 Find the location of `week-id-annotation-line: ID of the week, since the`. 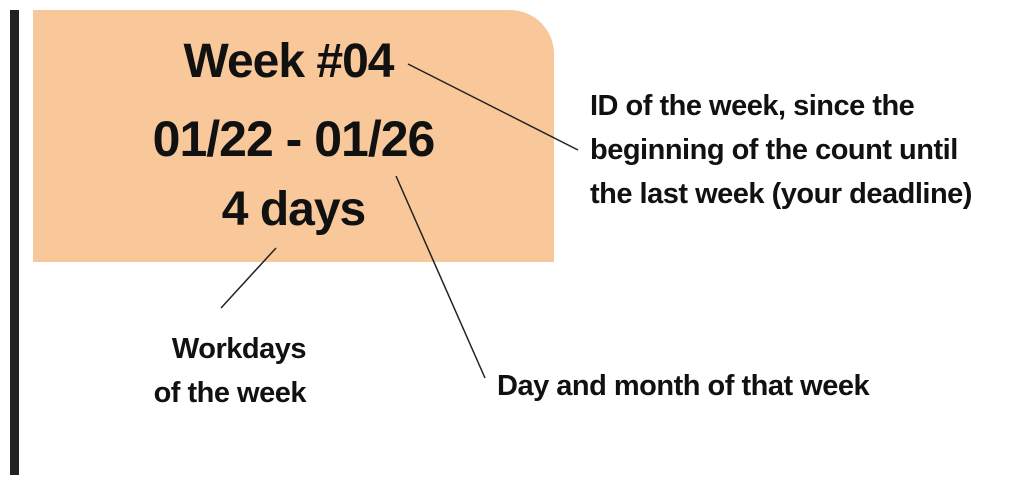

week-id-annotation-line: ID of the week, since the is located at coordinates (752, 106).